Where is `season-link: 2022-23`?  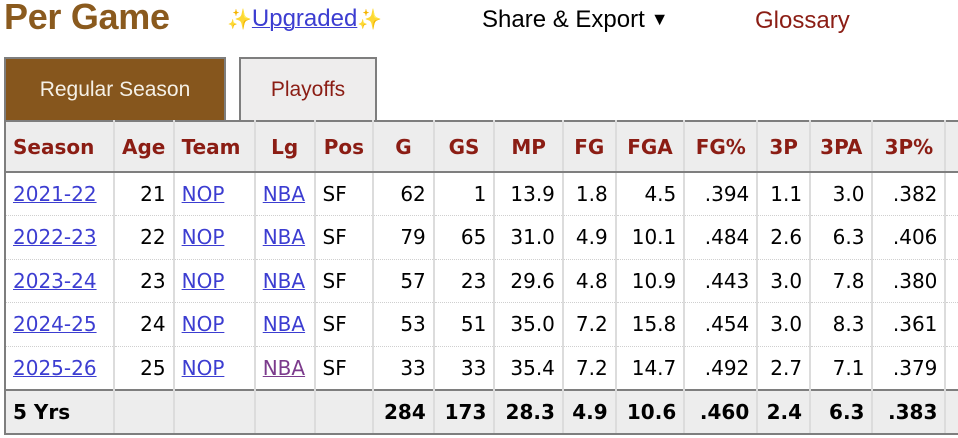 season-link: 2022-23 is located at coordinates (55, 237).